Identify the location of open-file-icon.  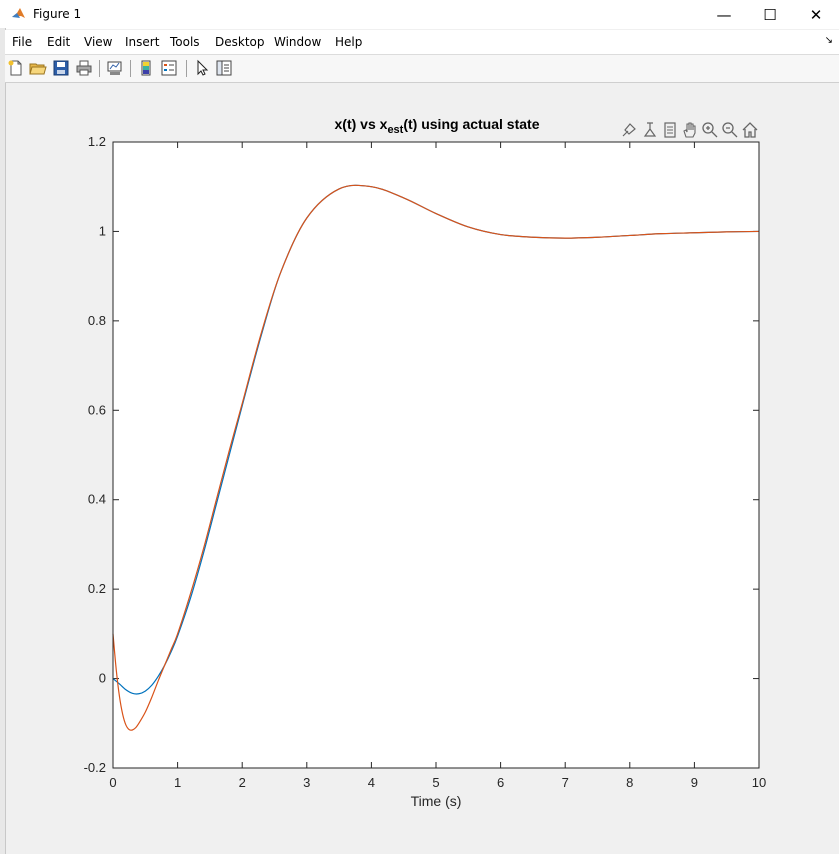
(38, 68).